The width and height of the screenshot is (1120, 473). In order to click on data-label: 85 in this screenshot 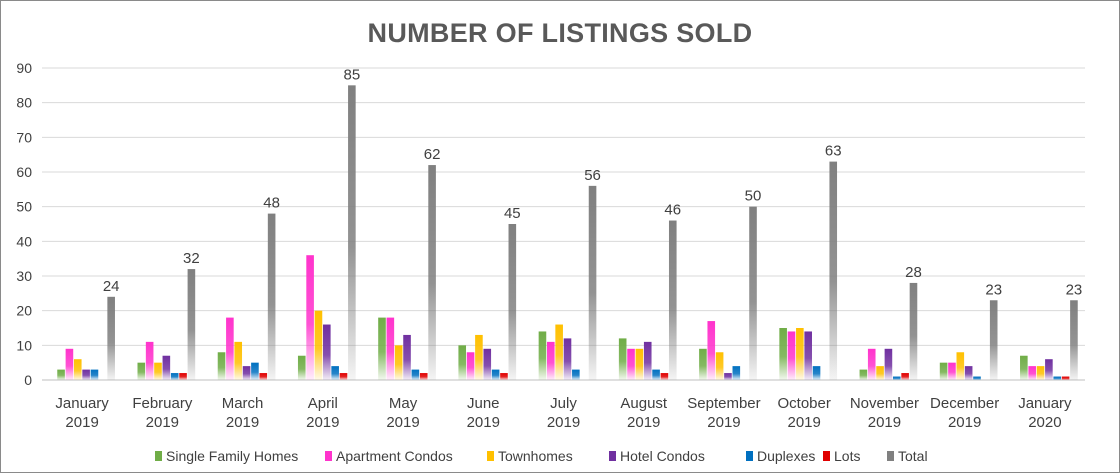, I will do `click(352, 74)`.